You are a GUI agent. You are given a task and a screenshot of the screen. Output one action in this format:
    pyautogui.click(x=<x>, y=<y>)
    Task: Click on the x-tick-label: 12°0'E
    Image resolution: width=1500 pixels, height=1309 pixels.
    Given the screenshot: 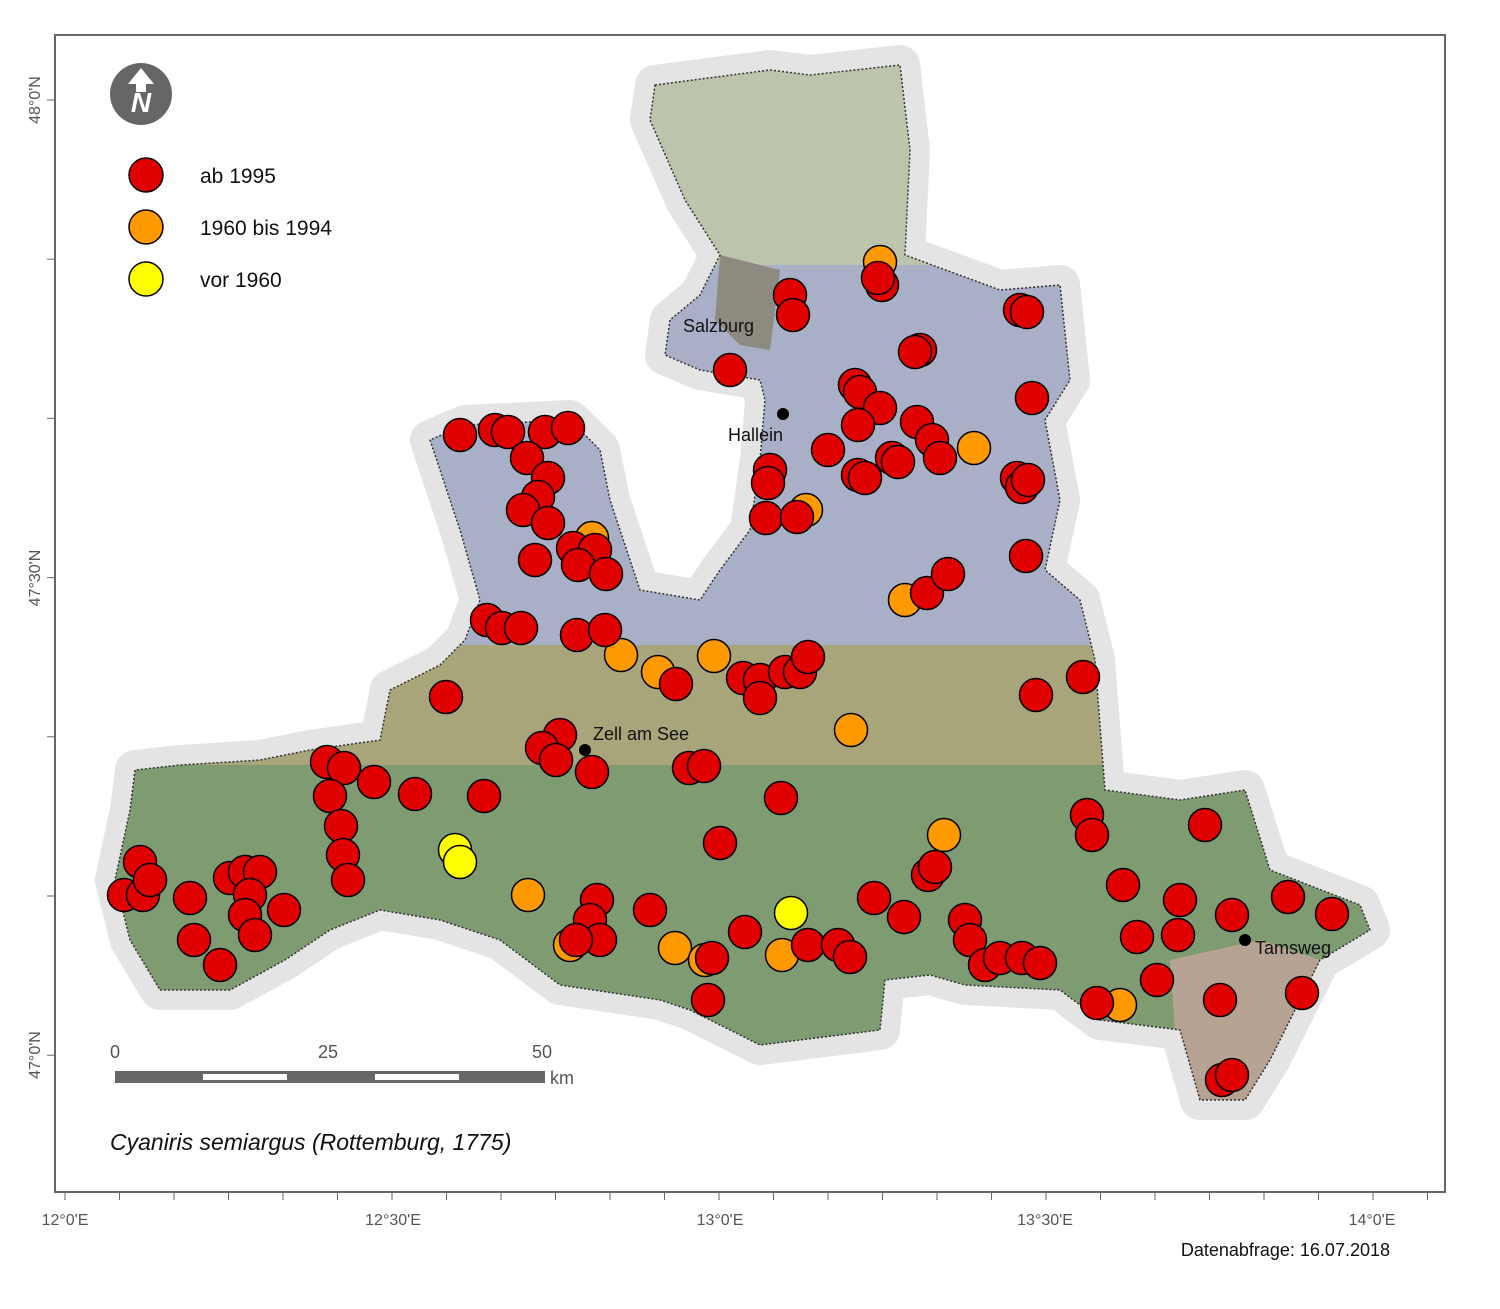 What is the action you would take?
    pyautogui.click(x=65, y=1220)
    